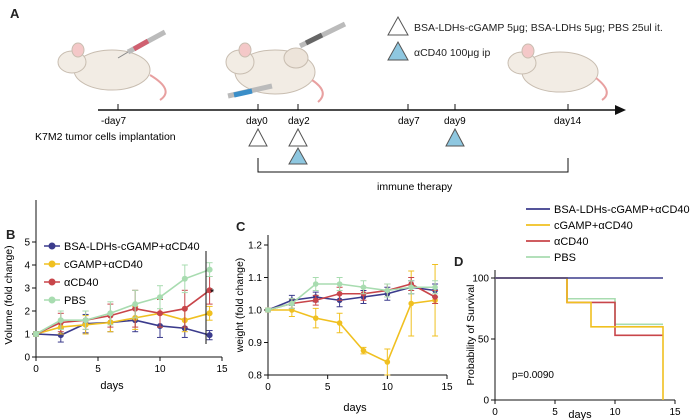 The height and width of the screenshot is (420, 700). I want to click on open-triangle-day0-icon, so click(258, 137).